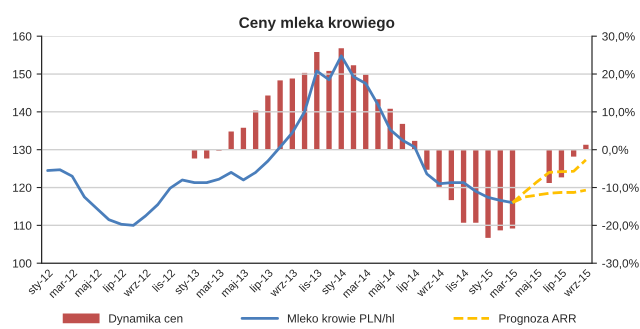  I want to click on legend-label: Mleko krowie PLN/hl, so click(341, 318).